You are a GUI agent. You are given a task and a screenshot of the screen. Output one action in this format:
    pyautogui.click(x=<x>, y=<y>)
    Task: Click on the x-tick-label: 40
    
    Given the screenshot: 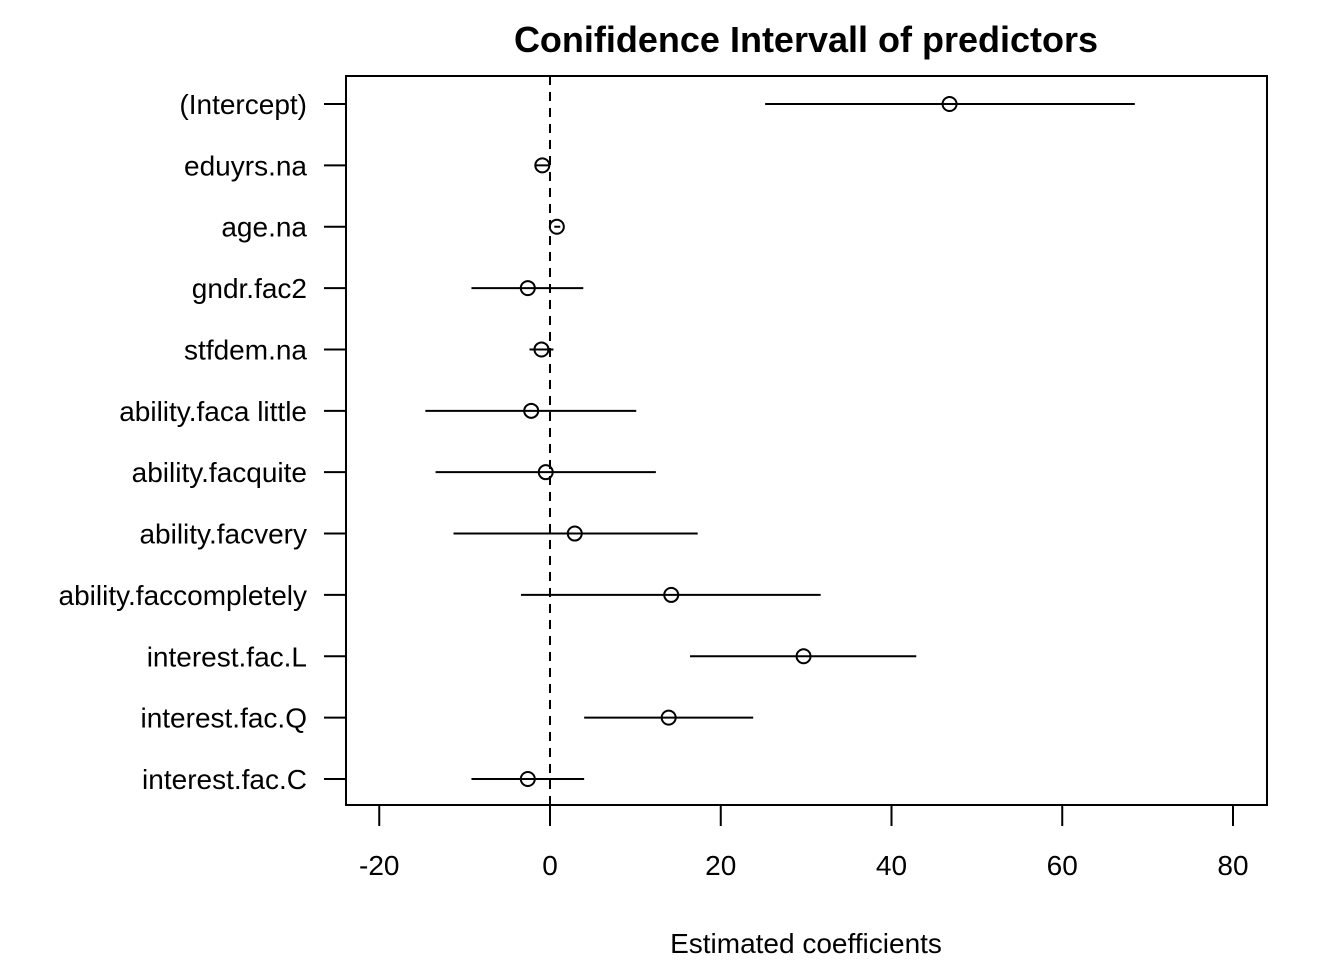 What is the action you would take?
    pyautogui.click(x=891, y=865)
    